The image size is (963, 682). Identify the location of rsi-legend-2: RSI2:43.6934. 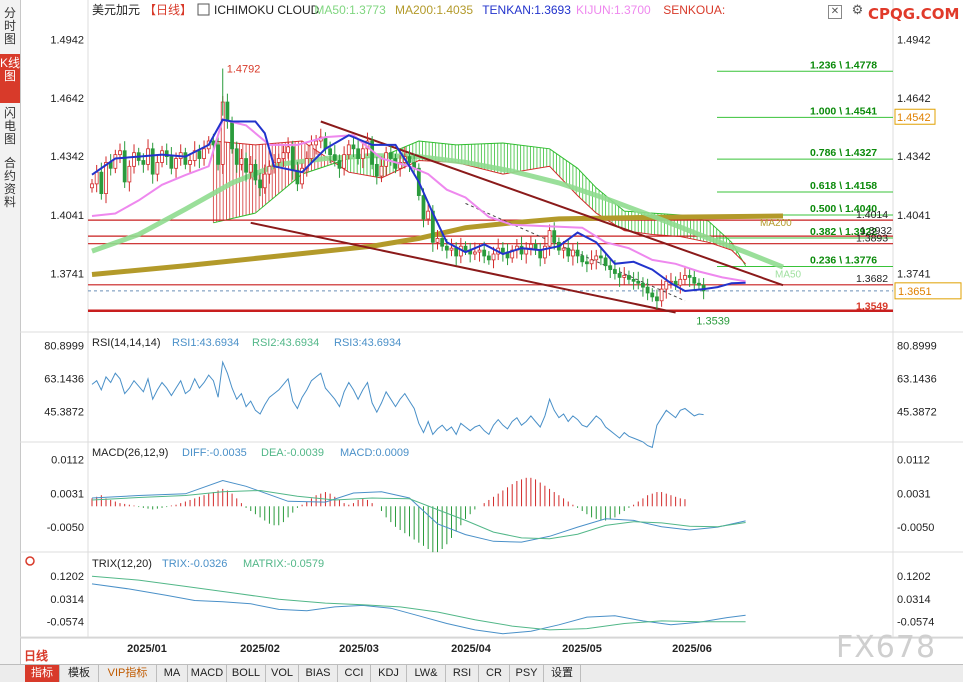
(285, 343).